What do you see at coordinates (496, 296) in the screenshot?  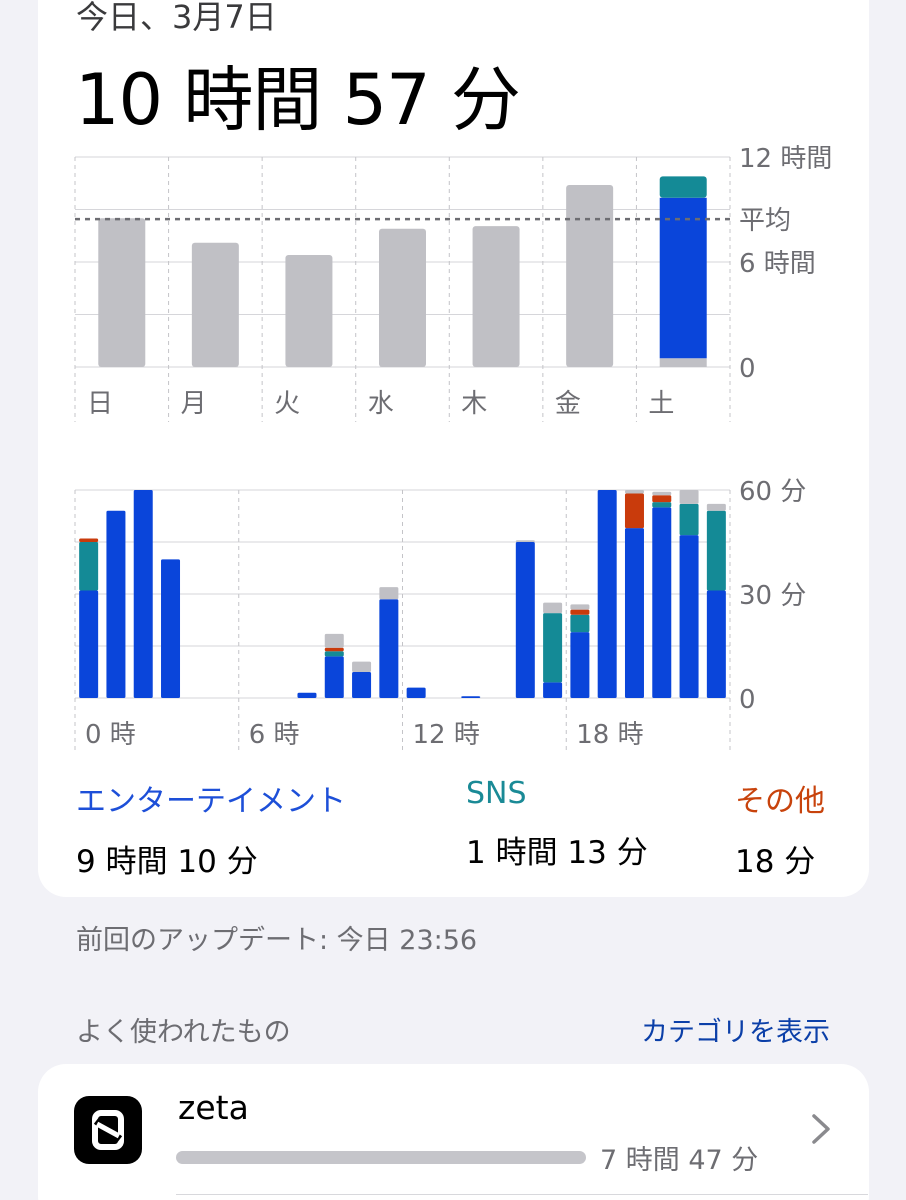 I see `bar-4-その他のカテゴリ` at bounding box center [496, 296].